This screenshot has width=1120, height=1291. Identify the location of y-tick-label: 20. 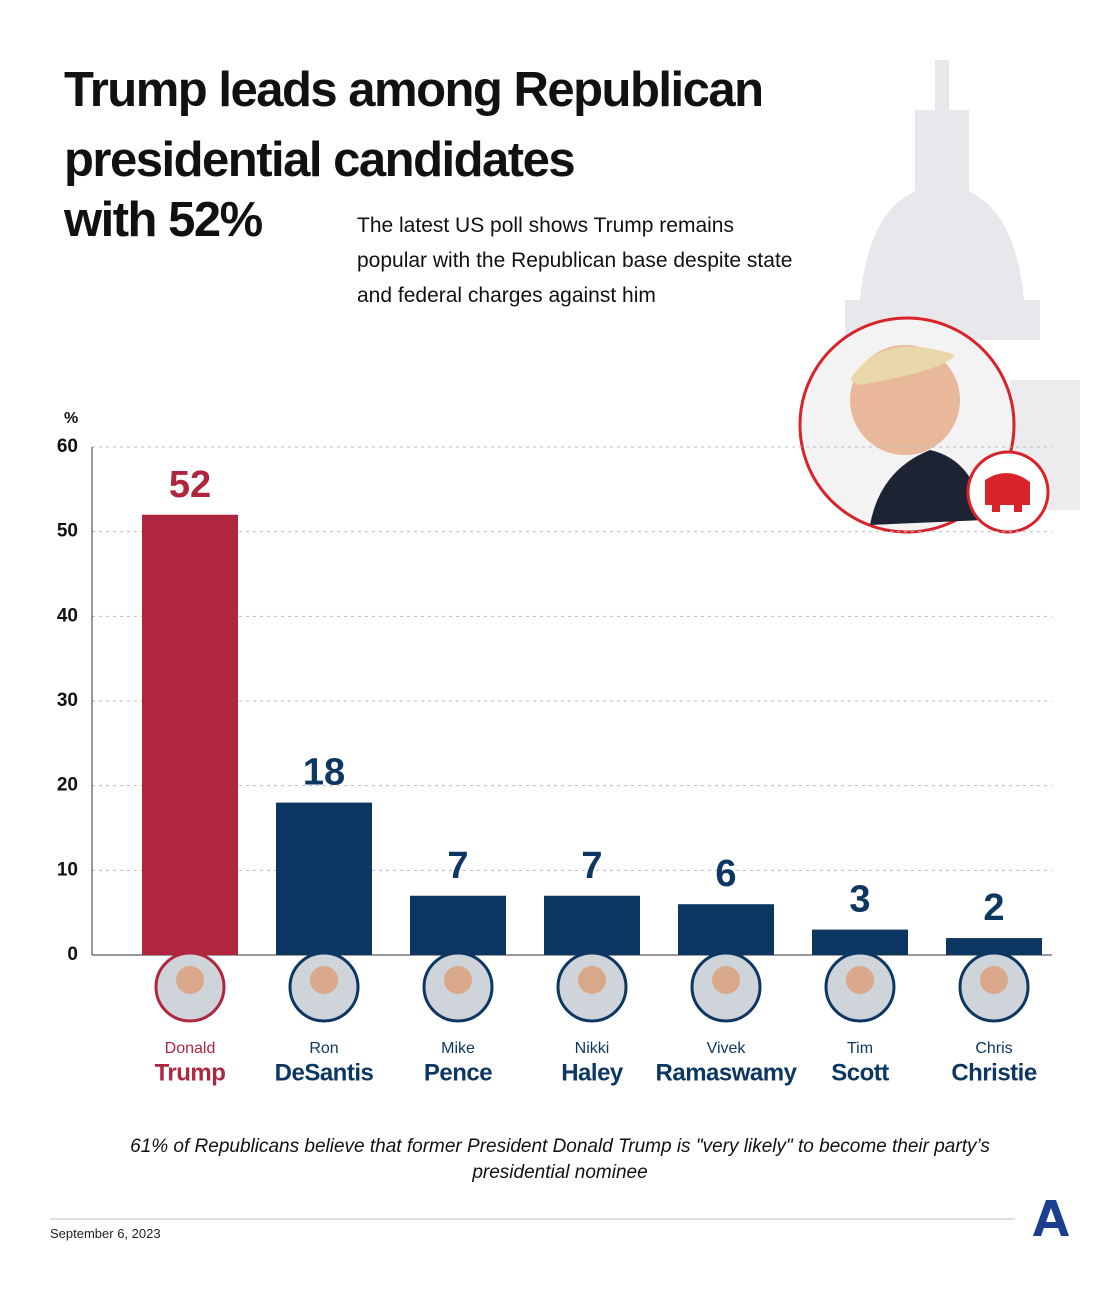
(67, 785).